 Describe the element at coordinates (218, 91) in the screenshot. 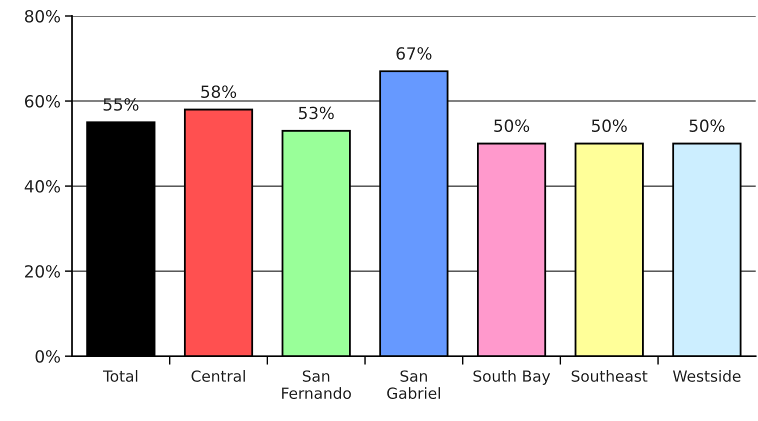

I see `data-label: 58%` at that location.